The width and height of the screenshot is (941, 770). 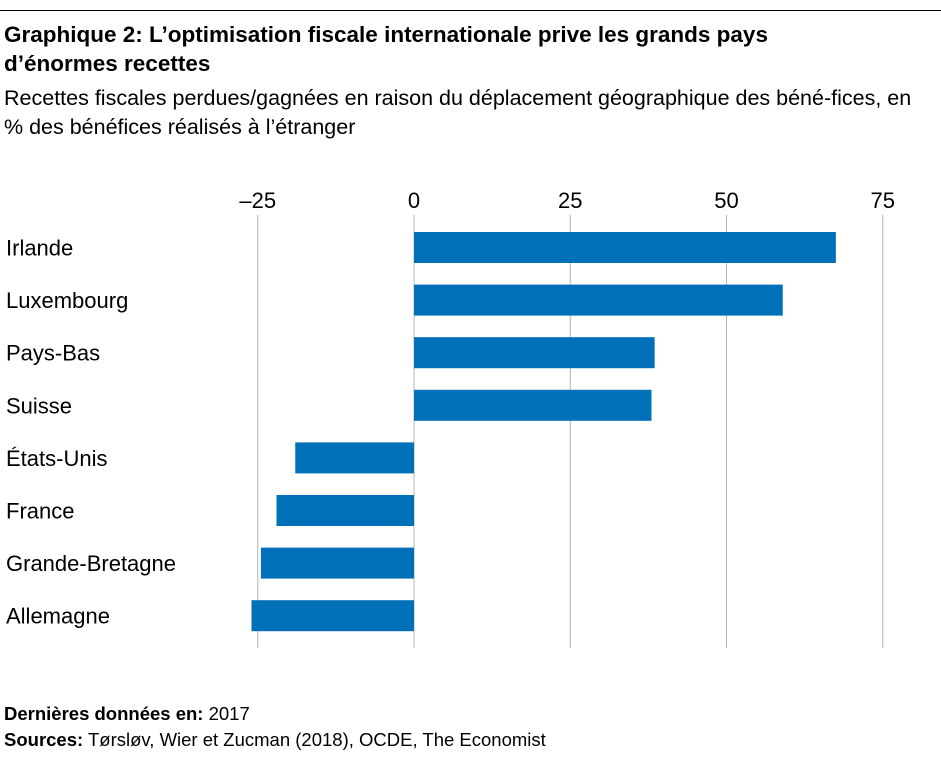 I want to click on x-tick-label: –25, so click(x=257, y=200).